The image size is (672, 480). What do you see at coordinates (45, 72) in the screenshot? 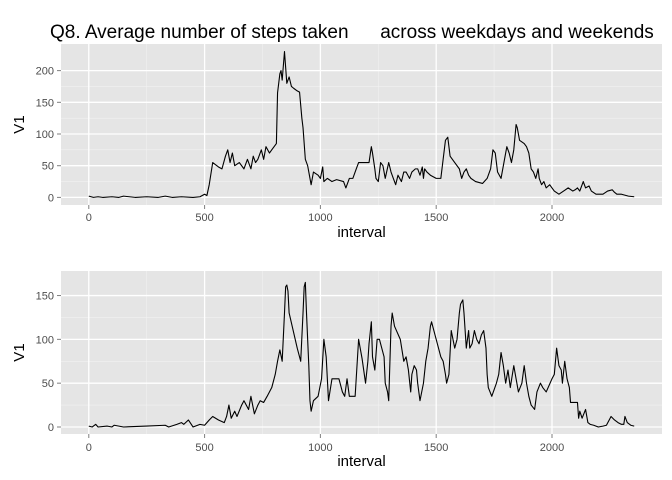
I see `y-tick-label: 200` at bounding box center [45, 72].